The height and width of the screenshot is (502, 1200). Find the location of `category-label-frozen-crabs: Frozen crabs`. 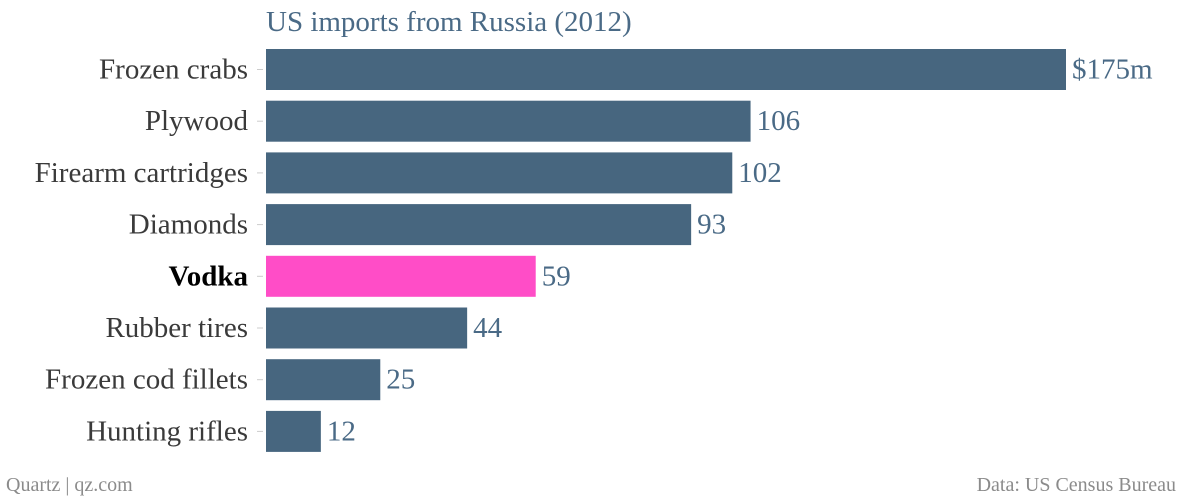

category-label-frozen-crabs: Frozen crabs is located at coordinates (173, 70).